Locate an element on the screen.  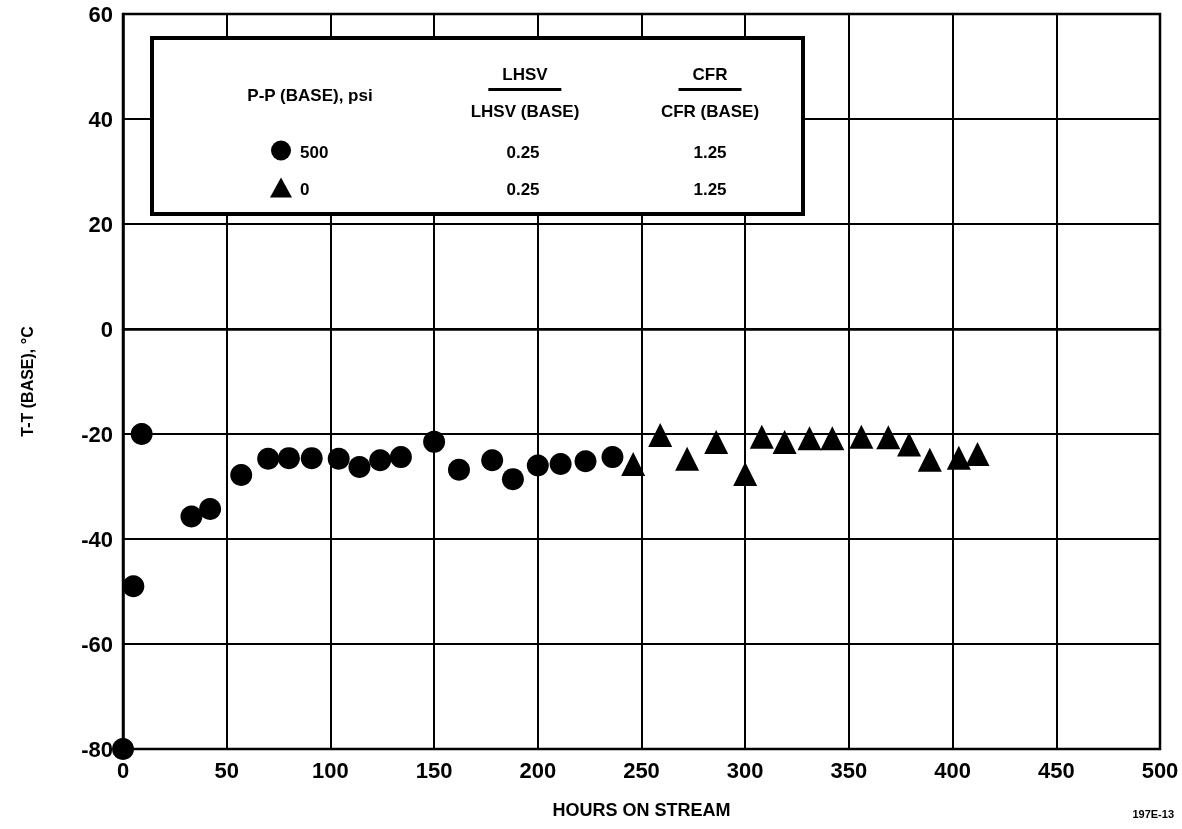
y-axis-title: T-T (BASE), °C is located at coordinates (27, 381).